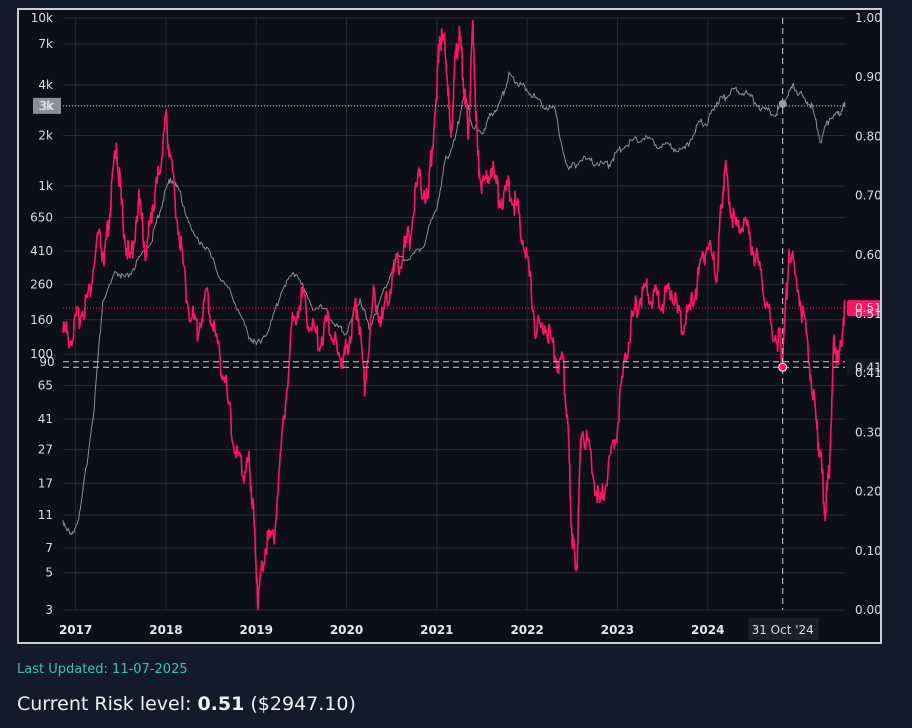 This screenshot has width=912, height=728. I want to click on left-tick-label: 160, so click(41, 320).